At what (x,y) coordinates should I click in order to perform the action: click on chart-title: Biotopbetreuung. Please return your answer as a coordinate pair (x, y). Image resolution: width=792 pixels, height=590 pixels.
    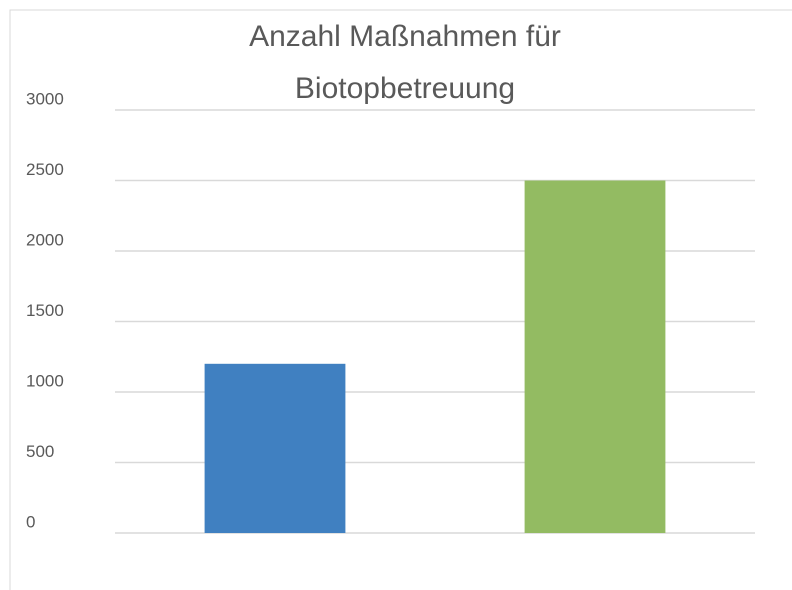
    Looking at the image, I should click on (405, 88).